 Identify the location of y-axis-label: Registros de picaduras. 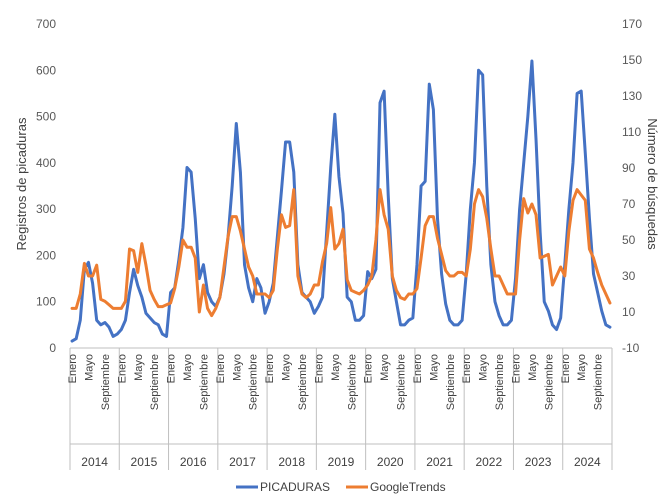
(21, 183).